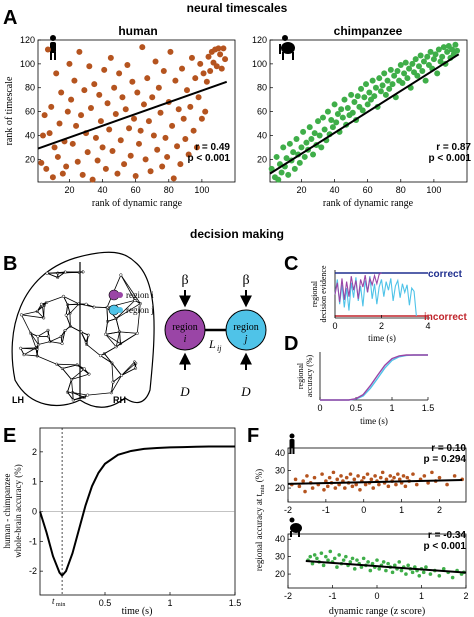 The image size is (474, 617). What do you see at coordinates (128, 115) in the screenshot?
I see `panel-a-human-axes: 20 40 60 80 100 20 40 60 80 100 120` at bounding box center [128, 115].